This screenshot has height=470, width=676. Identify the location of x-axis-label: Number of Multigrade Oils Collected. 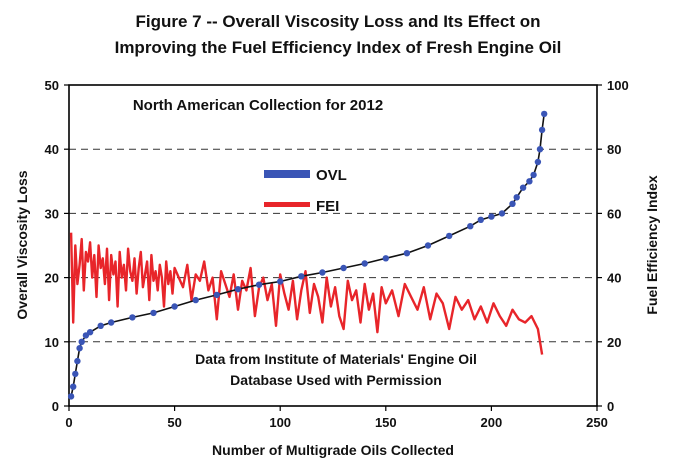
(333, 450).